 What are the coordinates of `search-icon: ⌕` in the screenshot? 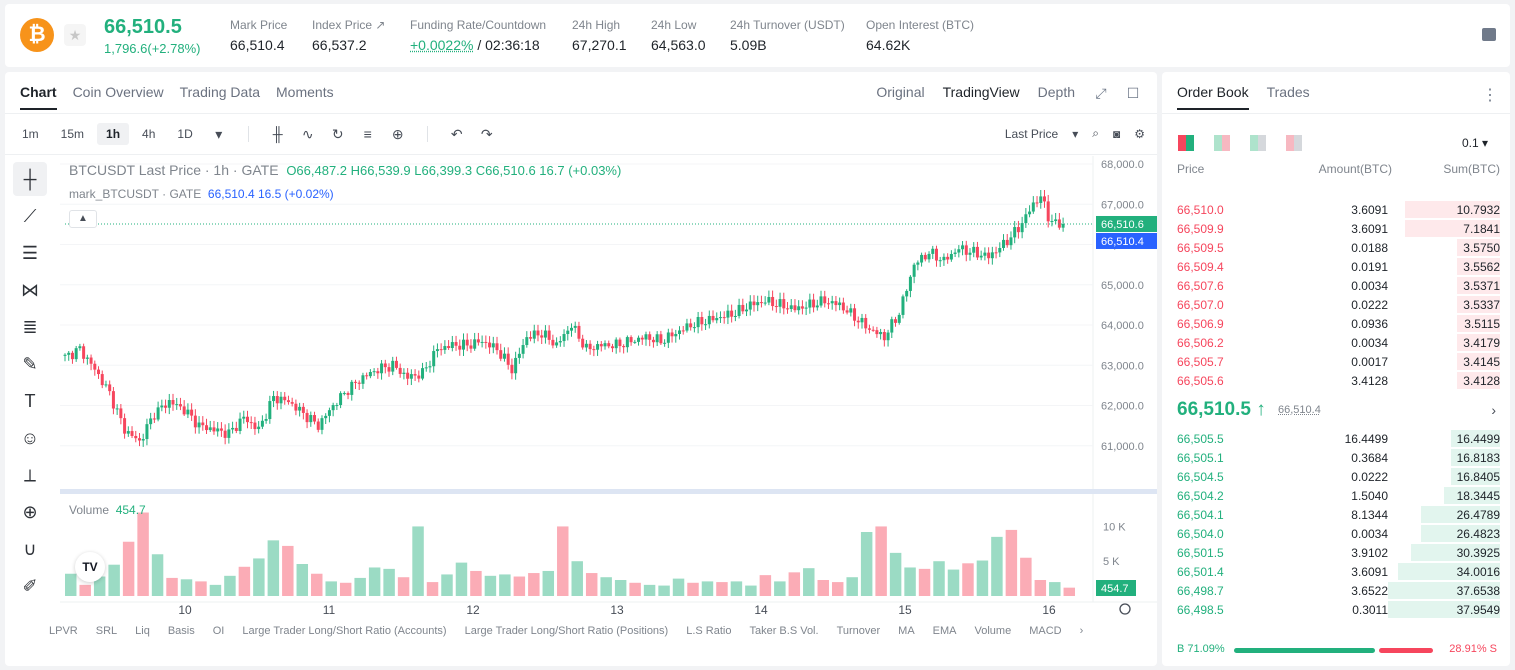 It's located at (1095, 133).